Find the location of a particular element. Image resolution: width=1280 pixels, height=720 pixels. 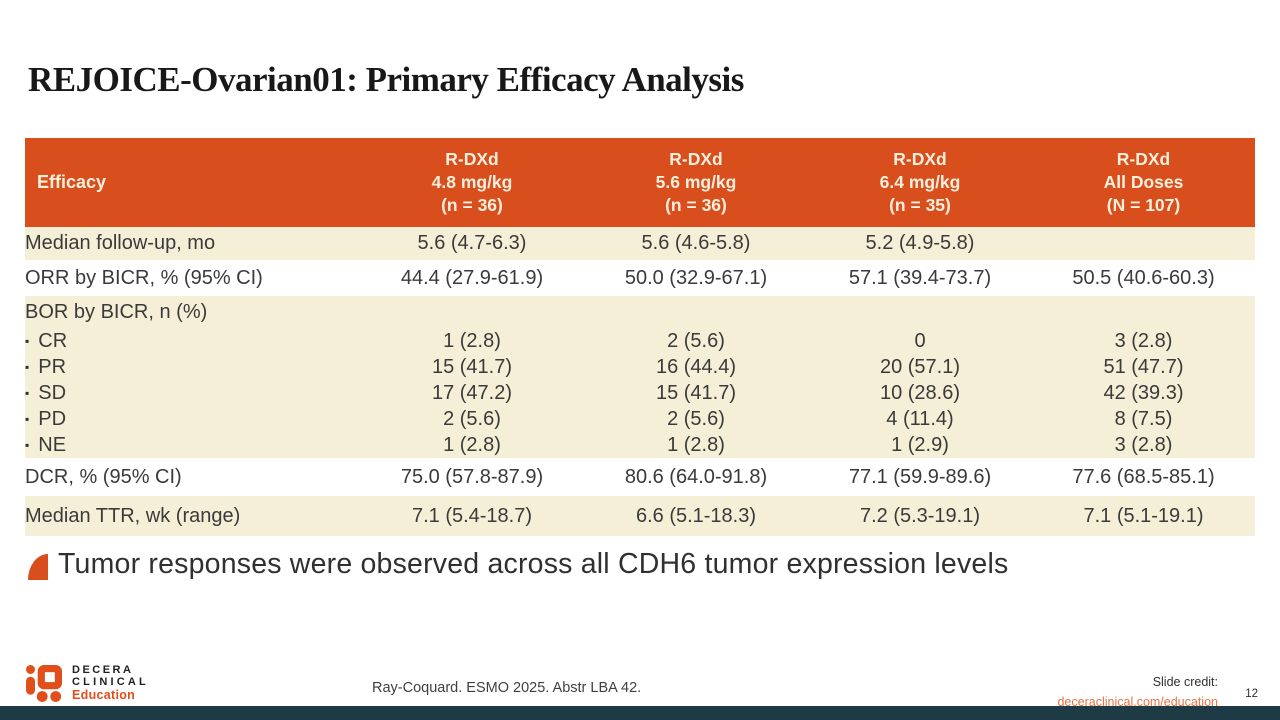

table-row-pd: ▪ PD 2 (5.6) 2 (5.6) 4 (11.4) 8 (7.5) is located at coordinates (640, 419).